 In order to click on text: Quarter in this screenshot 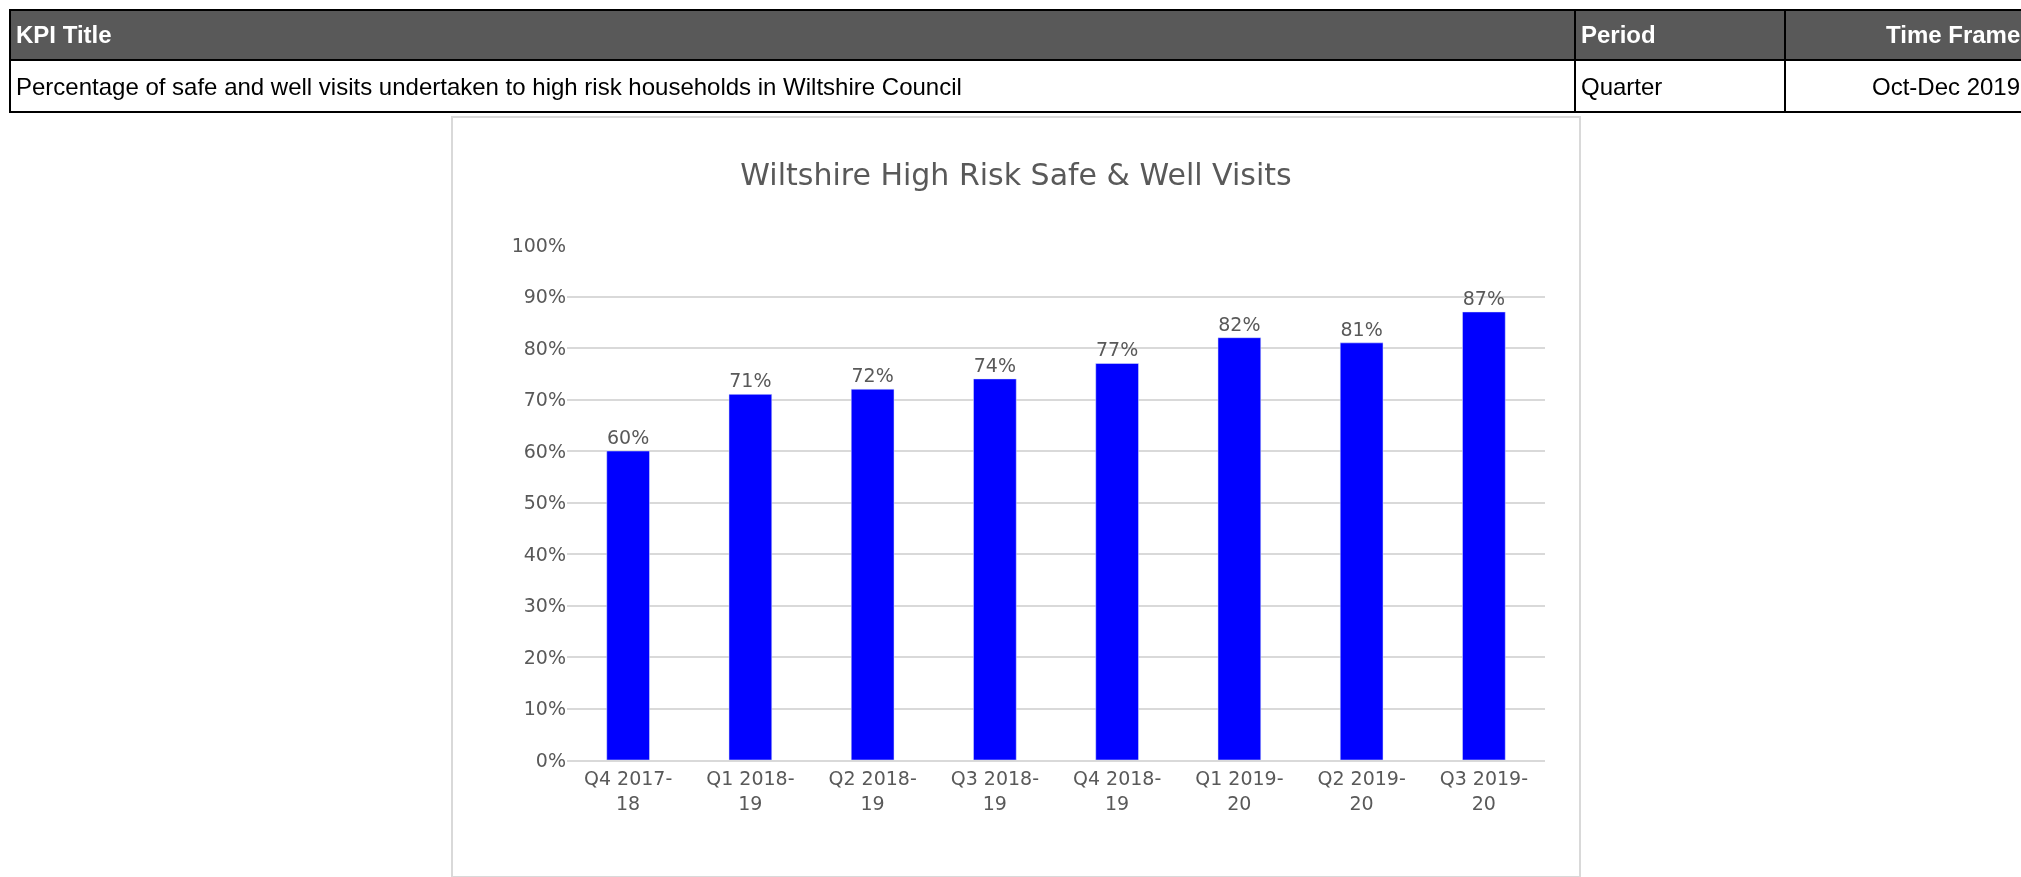, I will do `click(1622, 86)`.